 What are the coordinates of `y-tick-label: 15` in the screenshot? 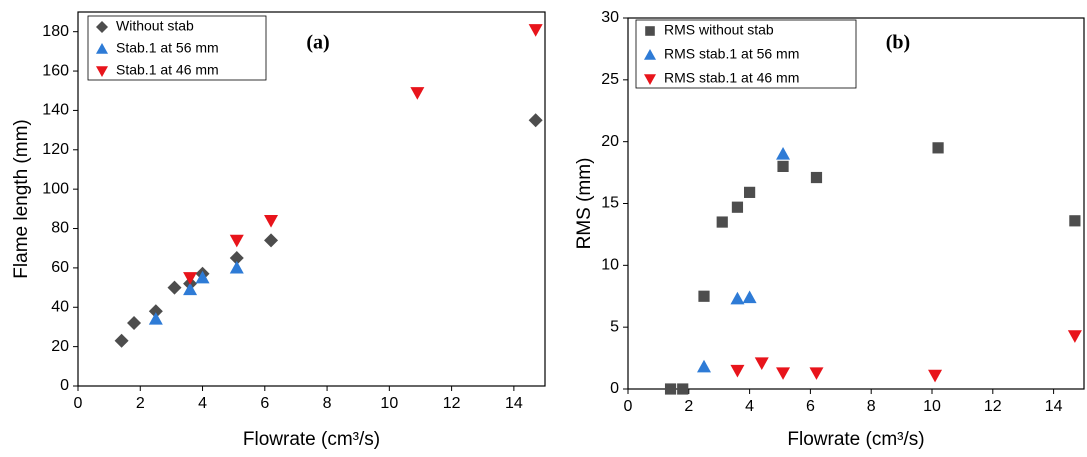 It's located at (610, 203).